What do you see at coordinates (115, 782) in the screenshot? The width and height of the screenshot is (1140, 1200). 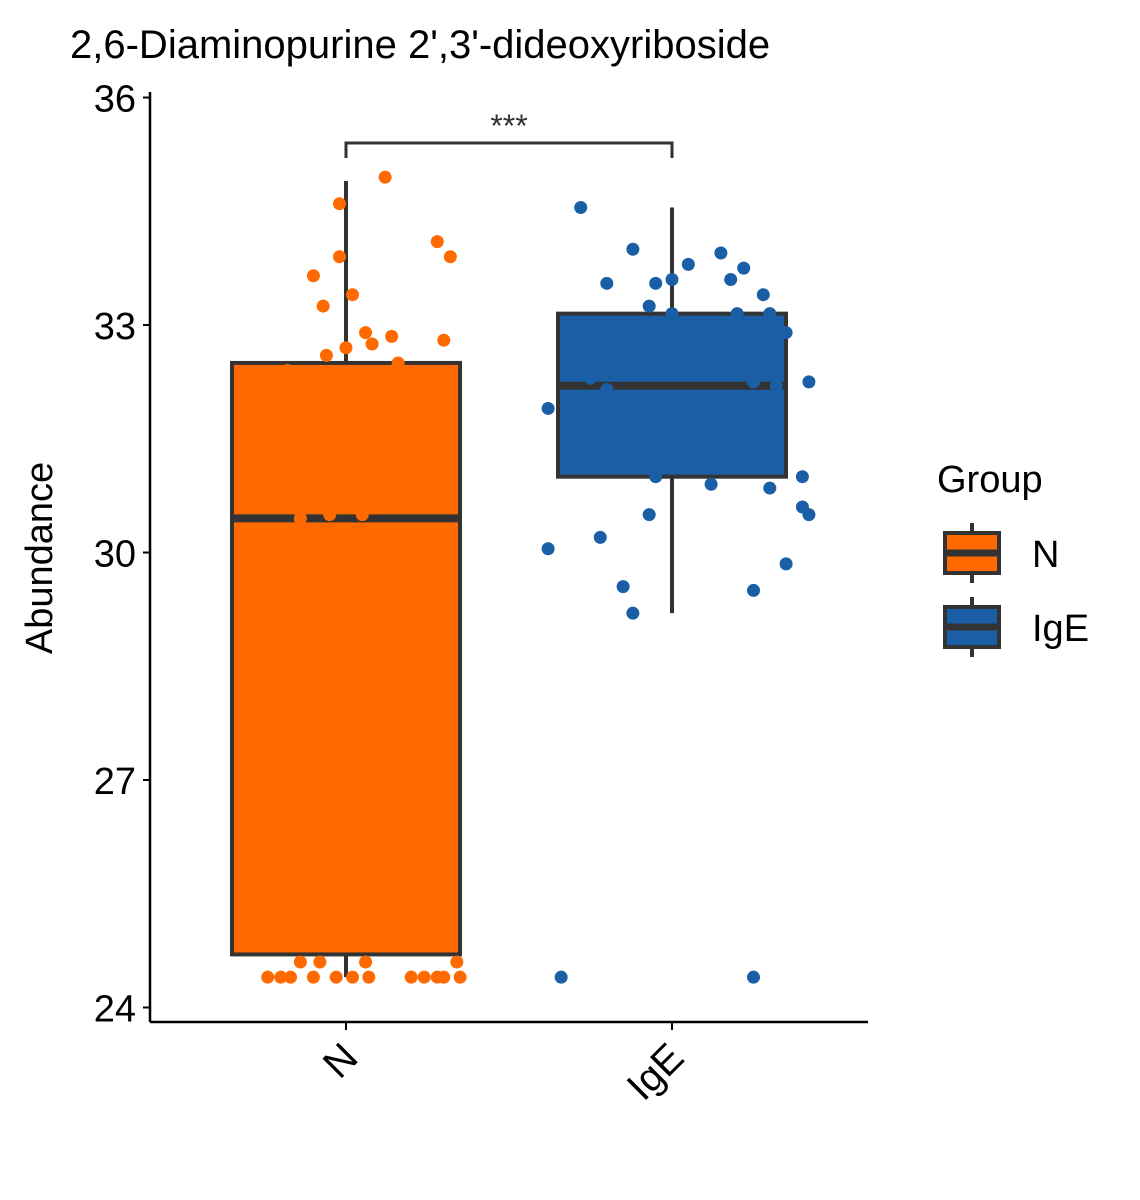 I see `y-tick-label: 27` at bounding box center [115, 782].